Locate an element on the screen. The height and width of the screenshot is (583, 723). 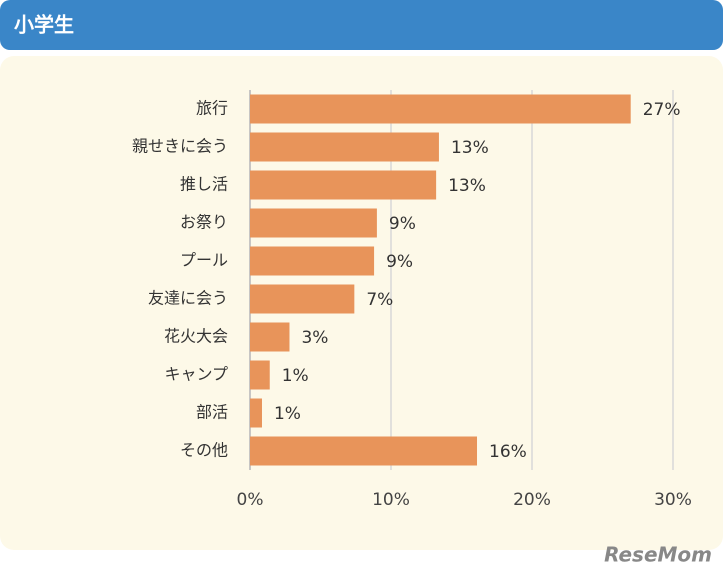
y-tick-label: プール is located at coordinates (204, 260).